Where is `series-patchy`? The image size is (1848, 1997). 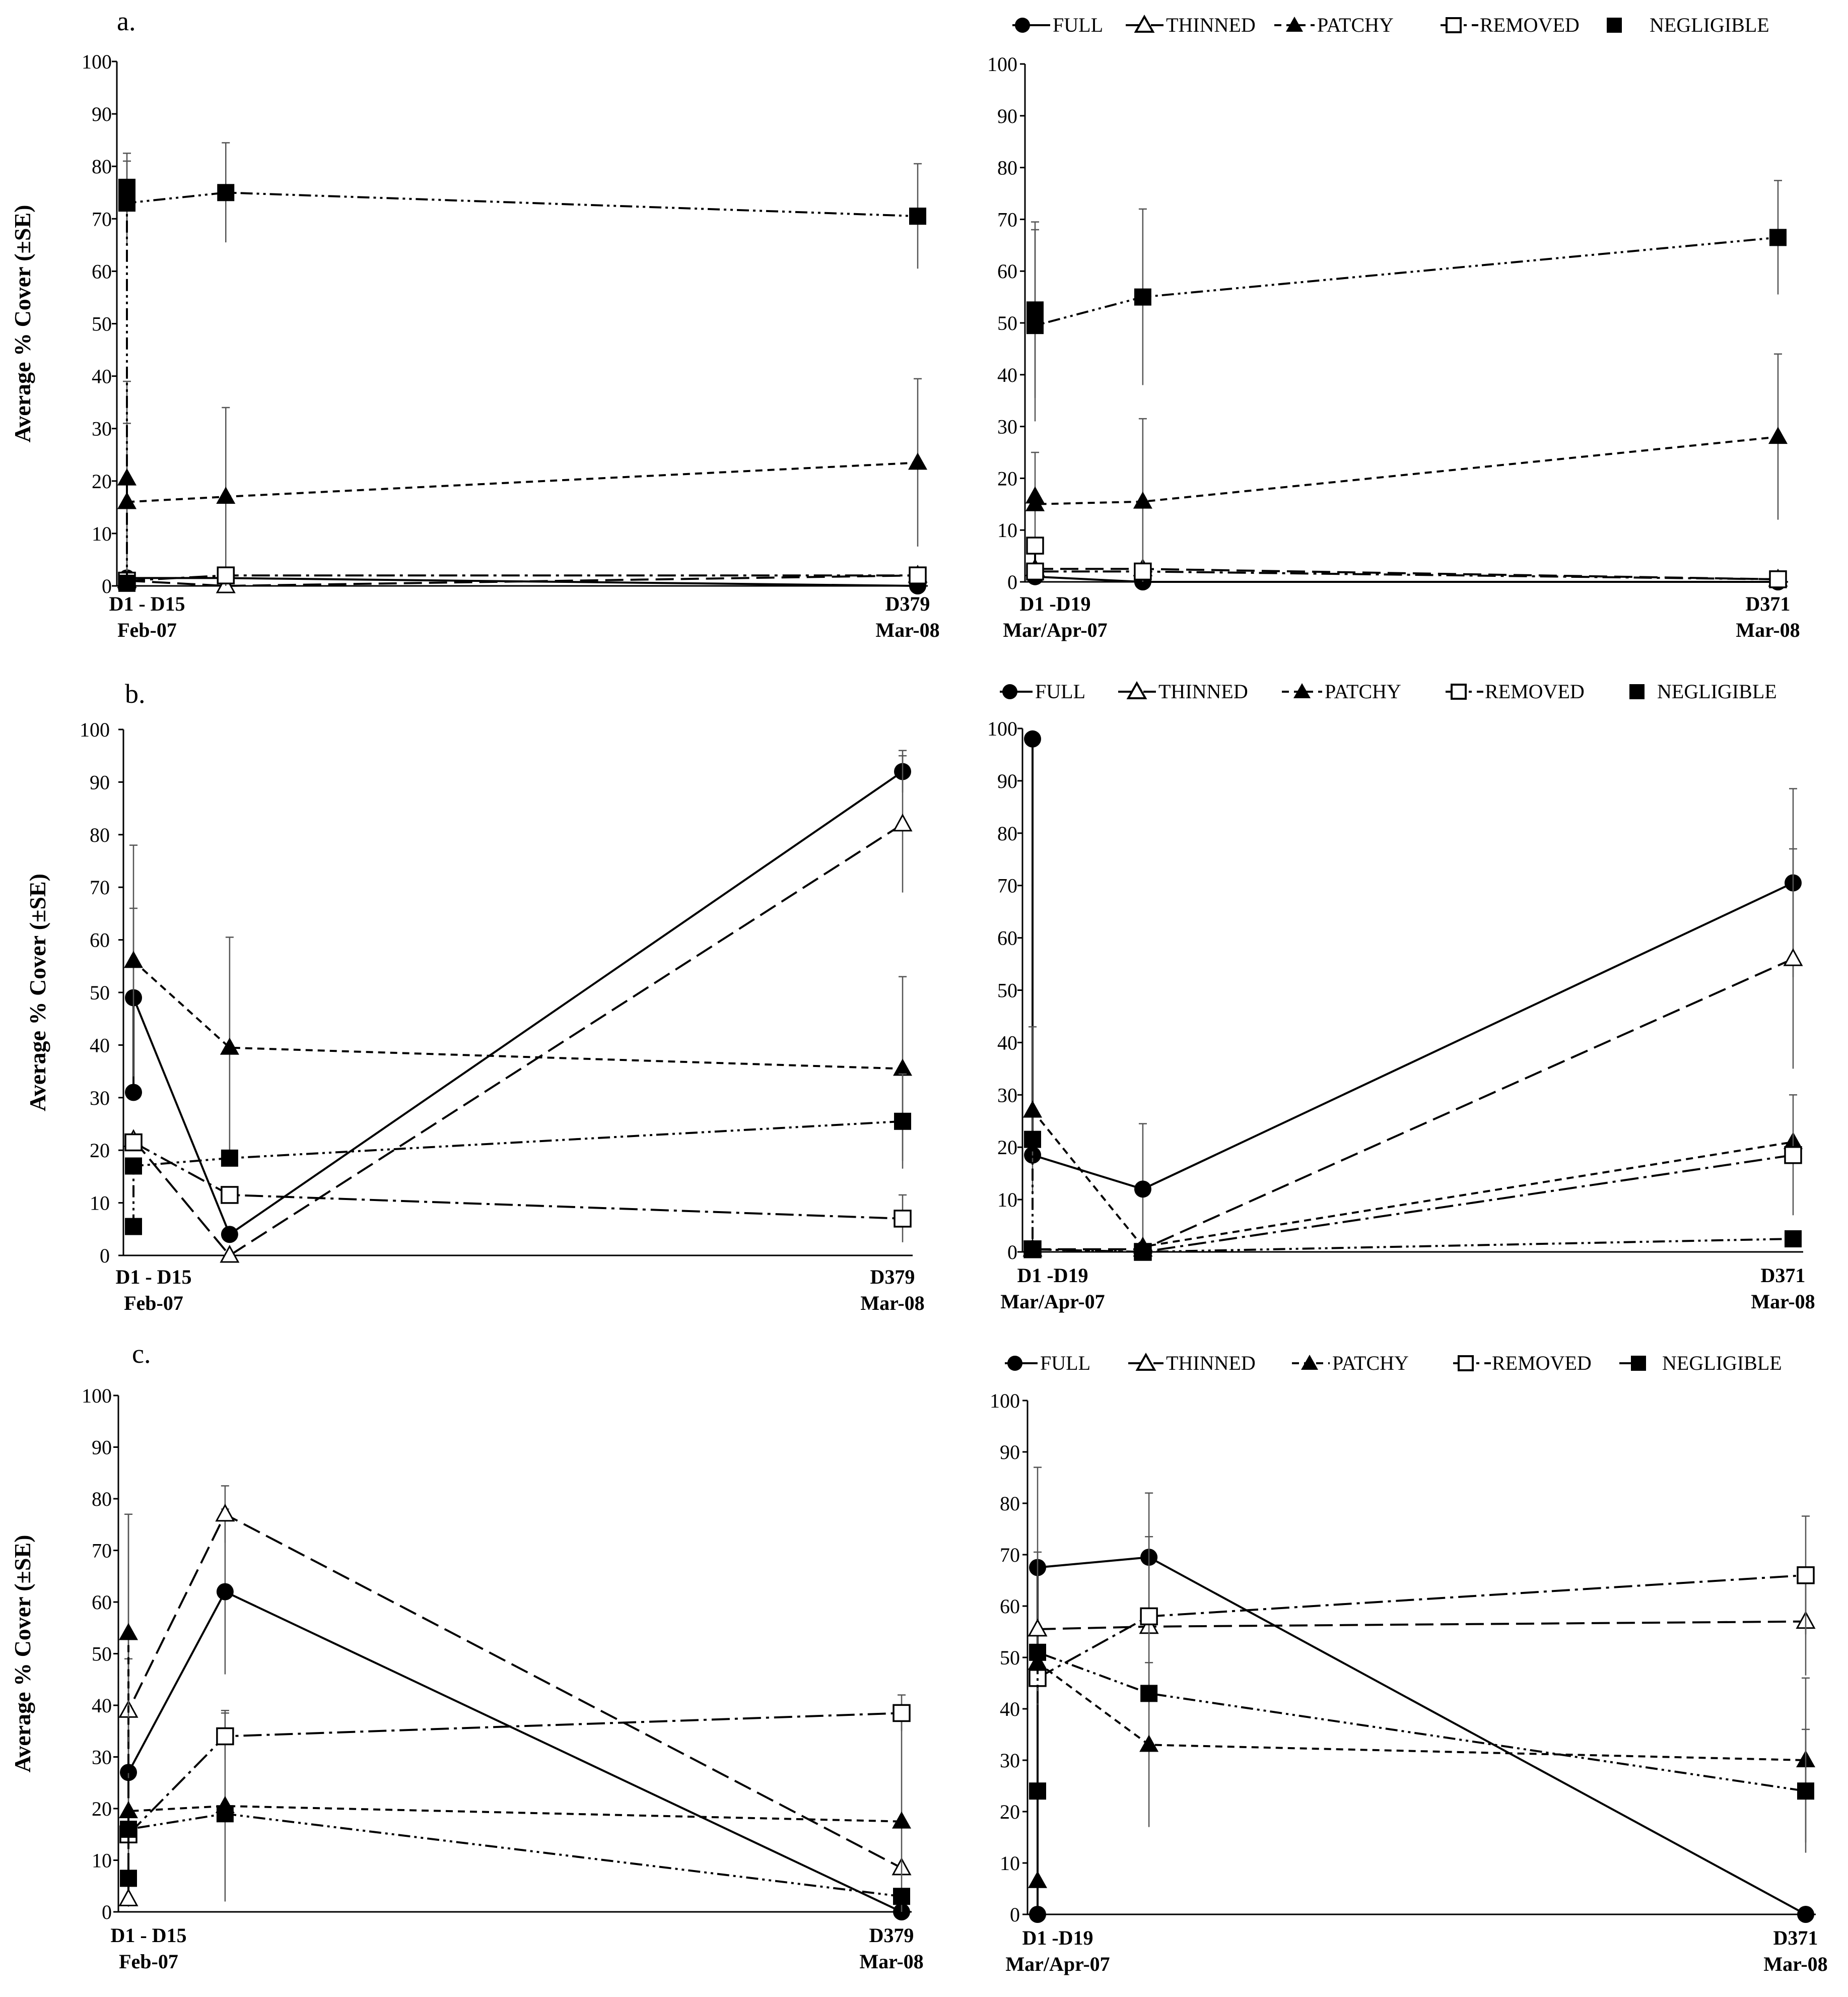 series-patchy is located at coordinates (522, 482).